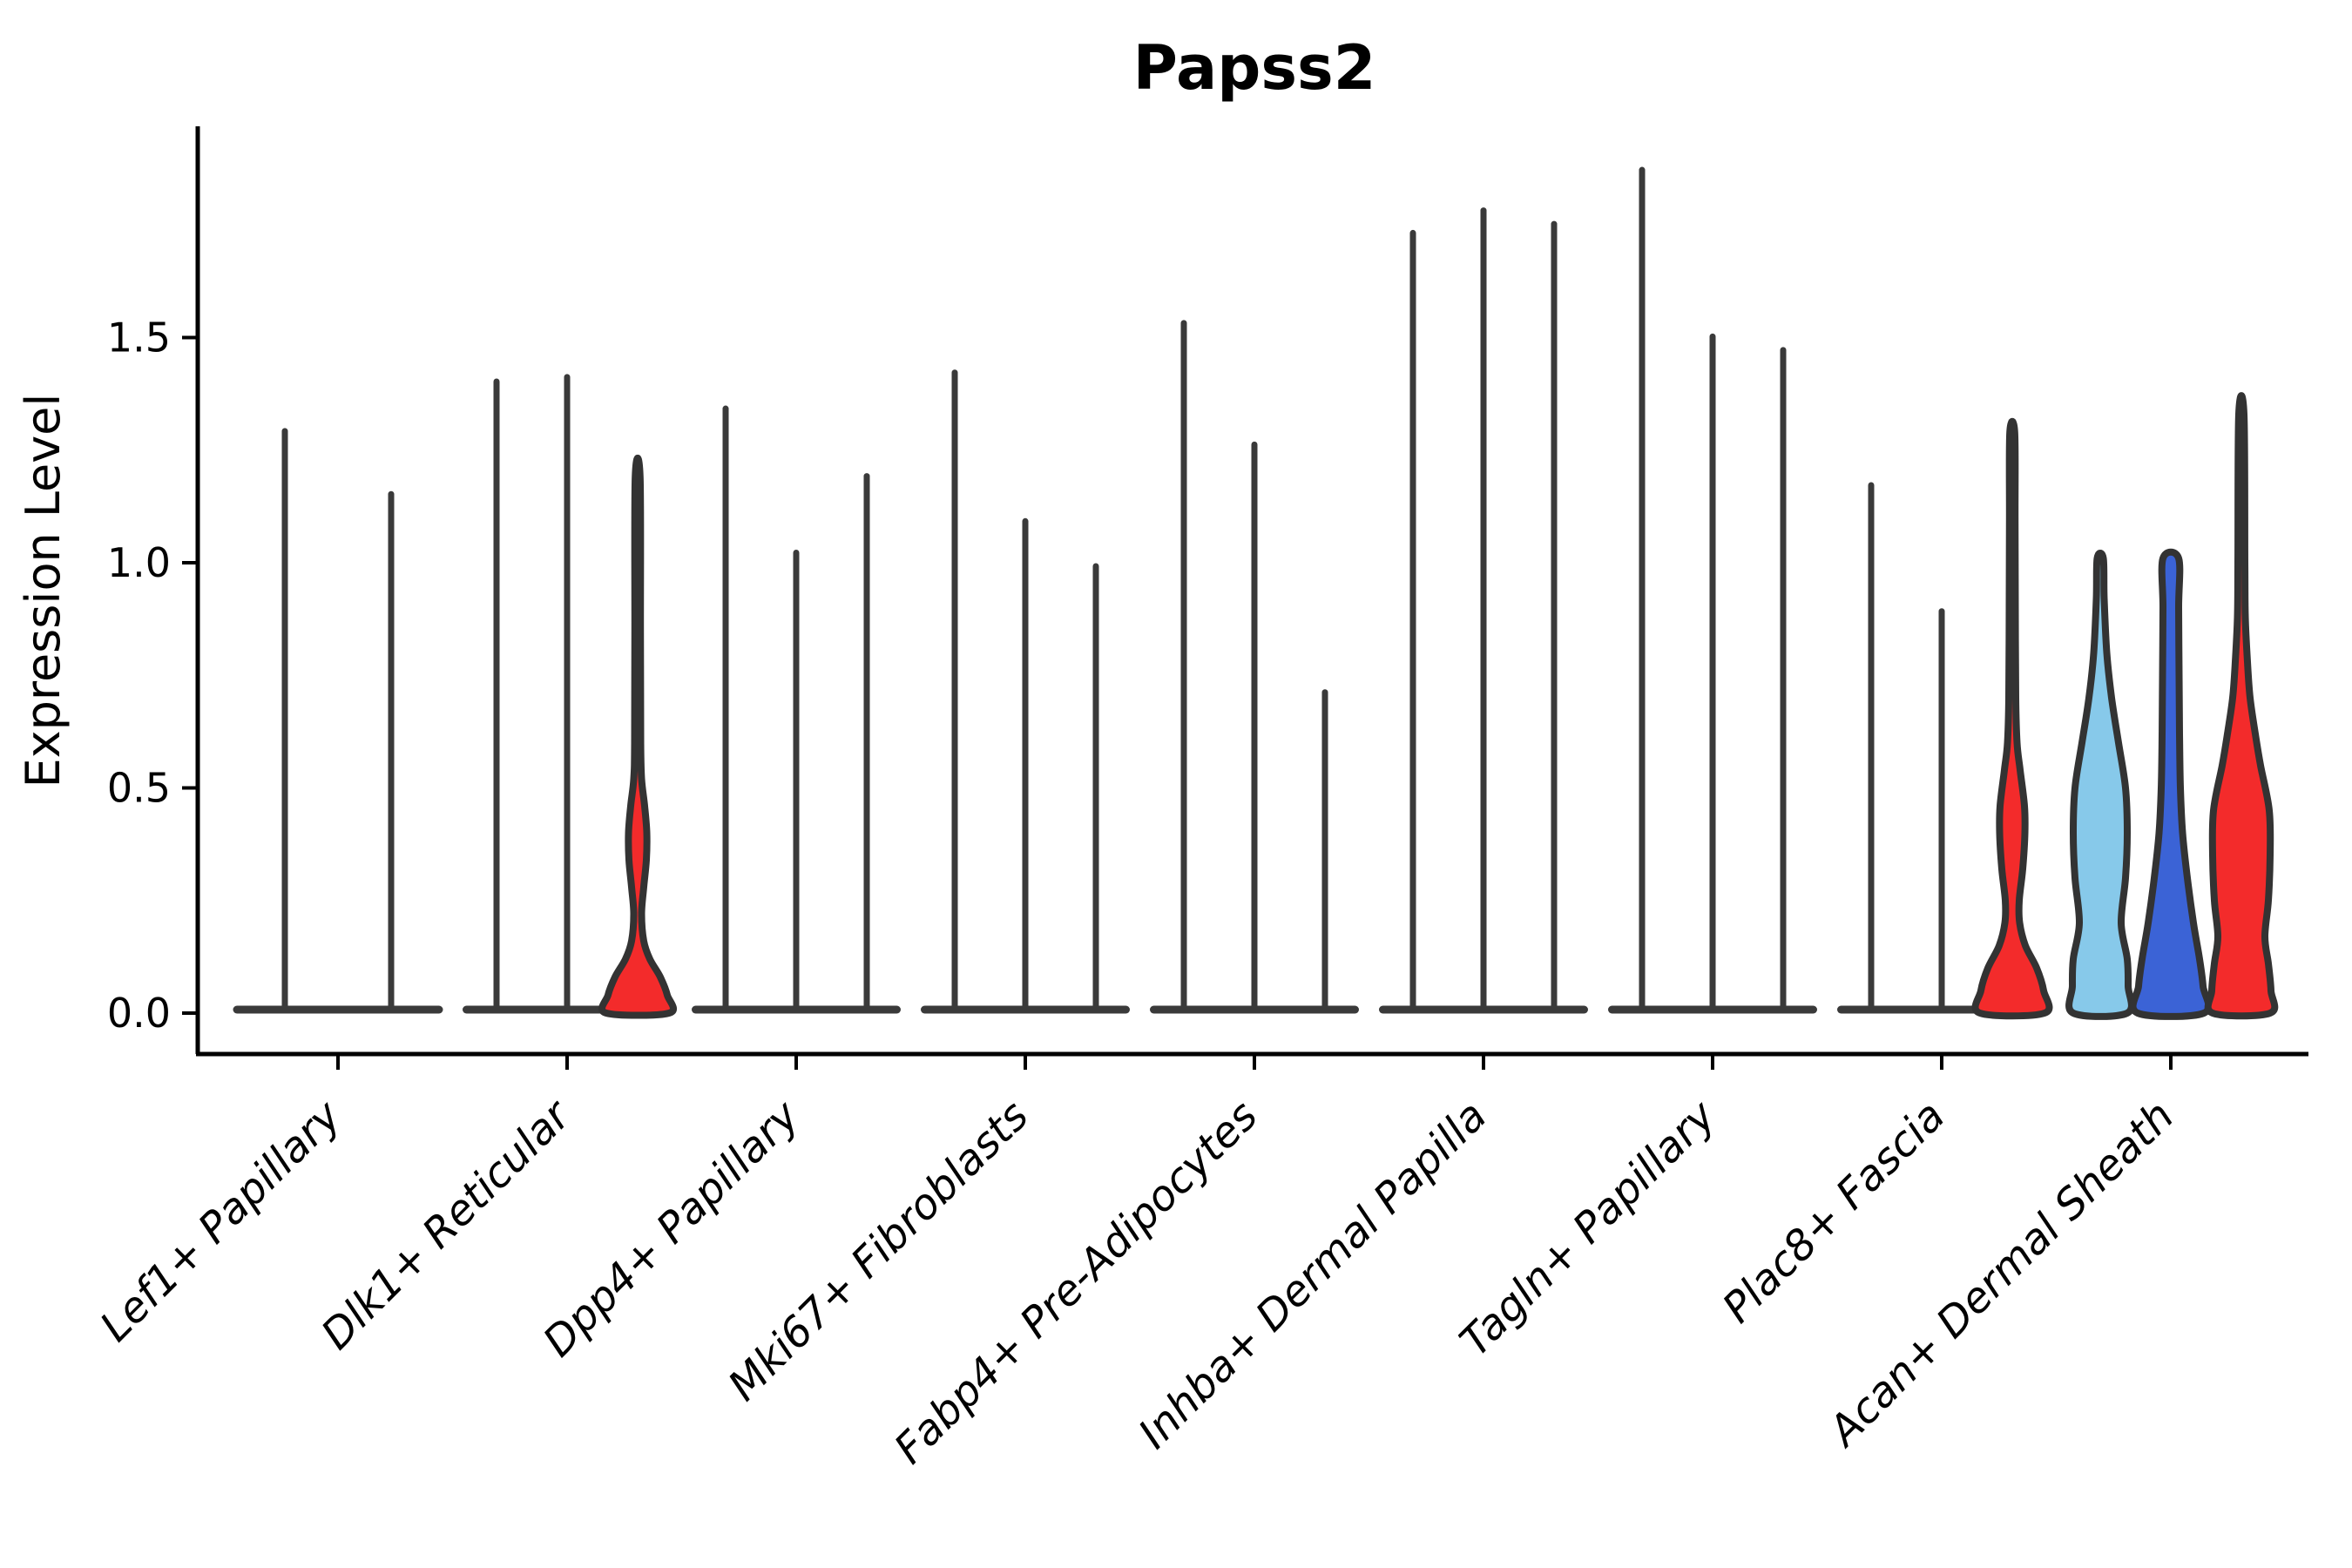 The image size is (2352, 1568). I want to click on y-axis-label: Expression Level, so click(44, 591).